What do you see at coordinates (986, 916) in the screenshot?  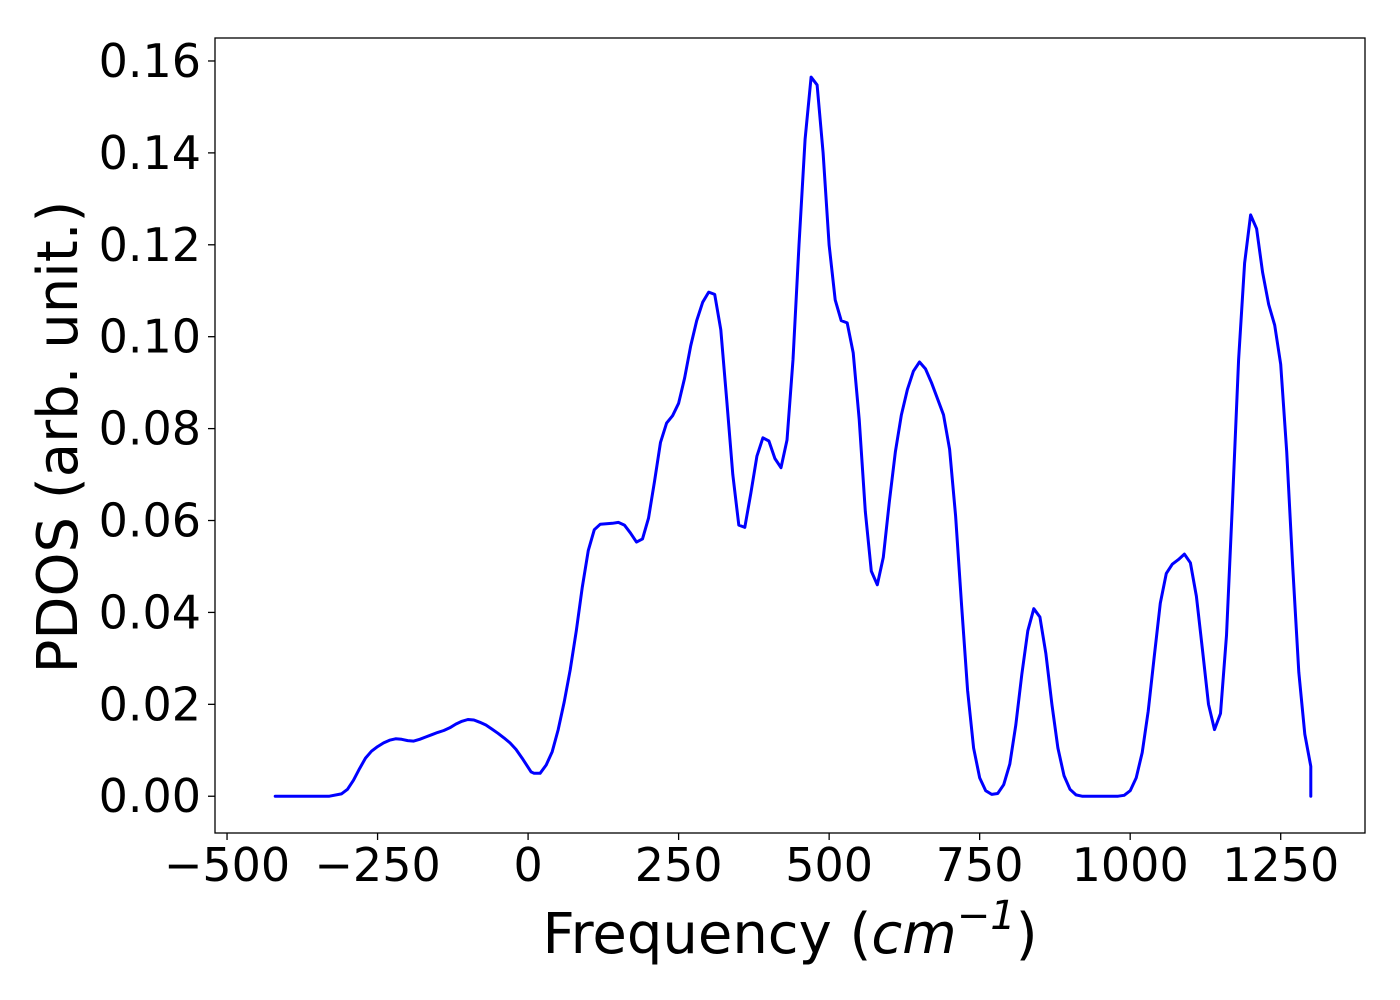 I see `x-axis-label-exponent: −1` at bounding box center [986, 916].